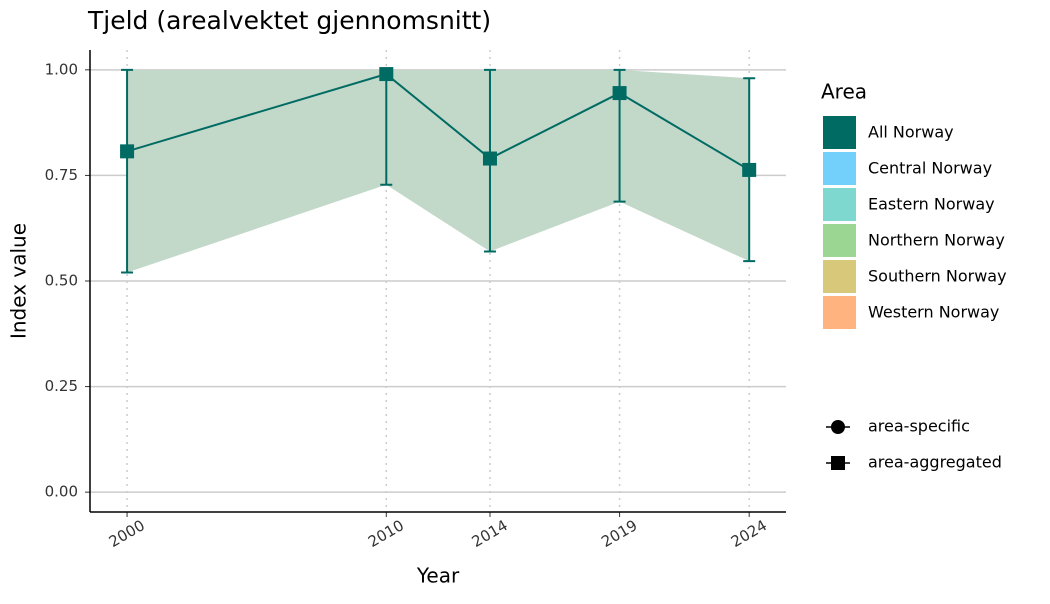 This screenshot has width=1050, height=604. Describe the element at coordinates (931, 204) in the screenshot. I see `legend-label: Eastern Norway` at that location.